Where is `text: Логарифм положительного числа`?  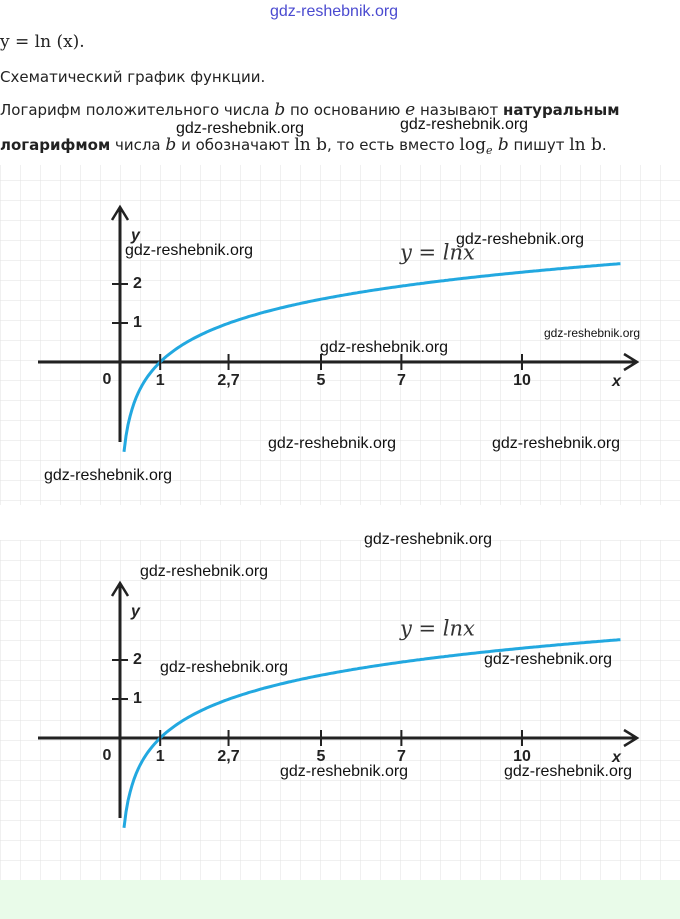 text: Логарифм положительного числа is located at coordinates (137, 110).